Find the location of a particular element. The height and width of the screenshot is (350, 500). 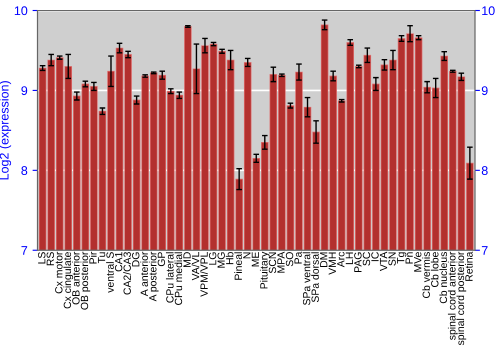

y-tick-label: 9 is located at coordinates (24, 91).